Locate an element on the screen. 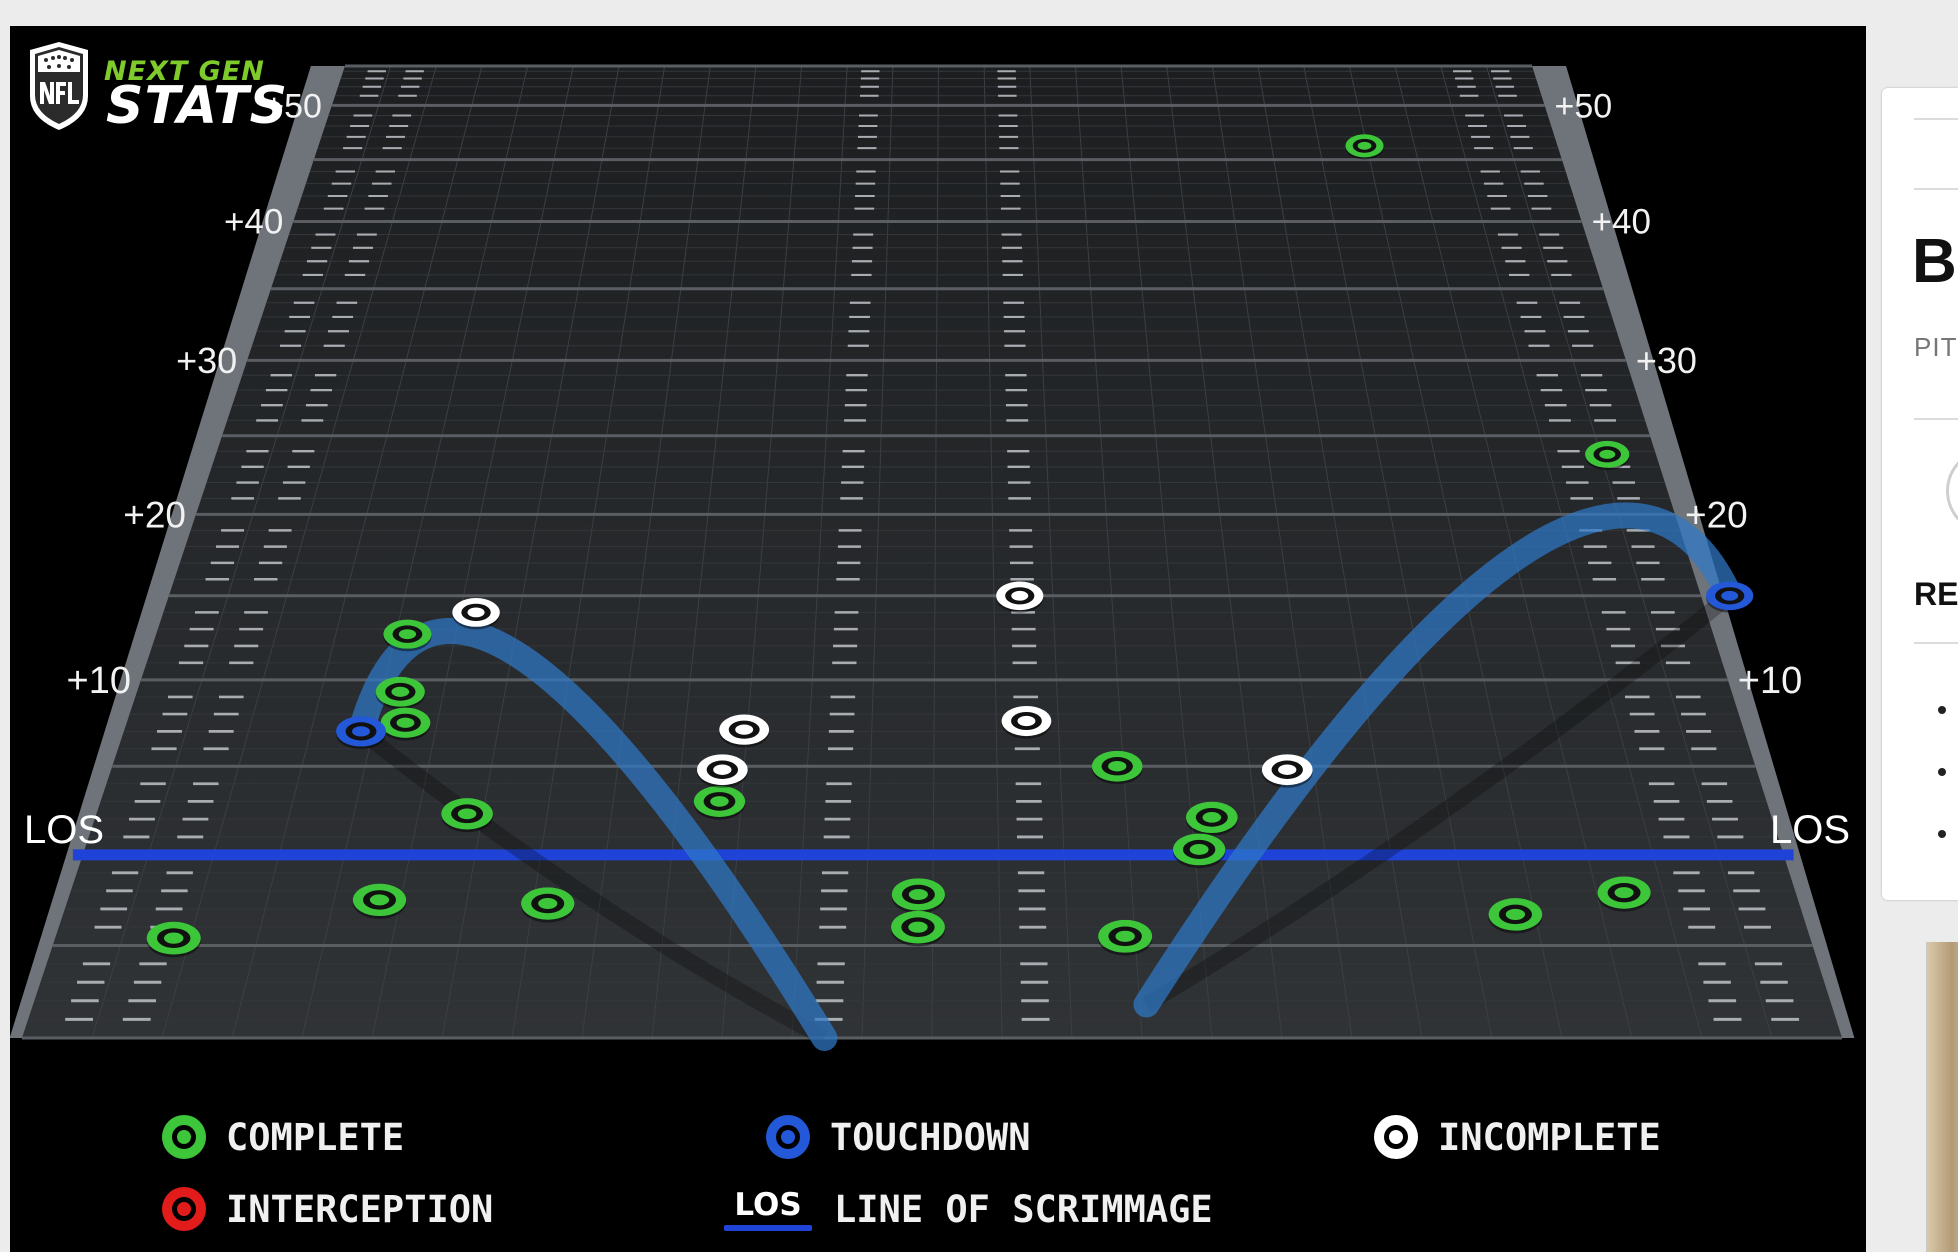 The image size is (1958, 1252). left-sideline is located at coordinates (177, 552).